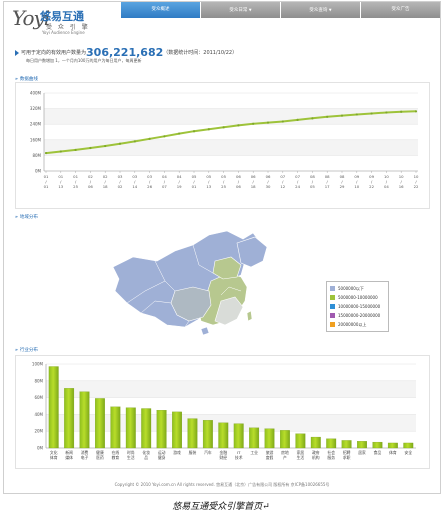  Describe the element at coordinates (250, 10) in the screenshot. I see `chevron-down-icon: ▼` at that location.